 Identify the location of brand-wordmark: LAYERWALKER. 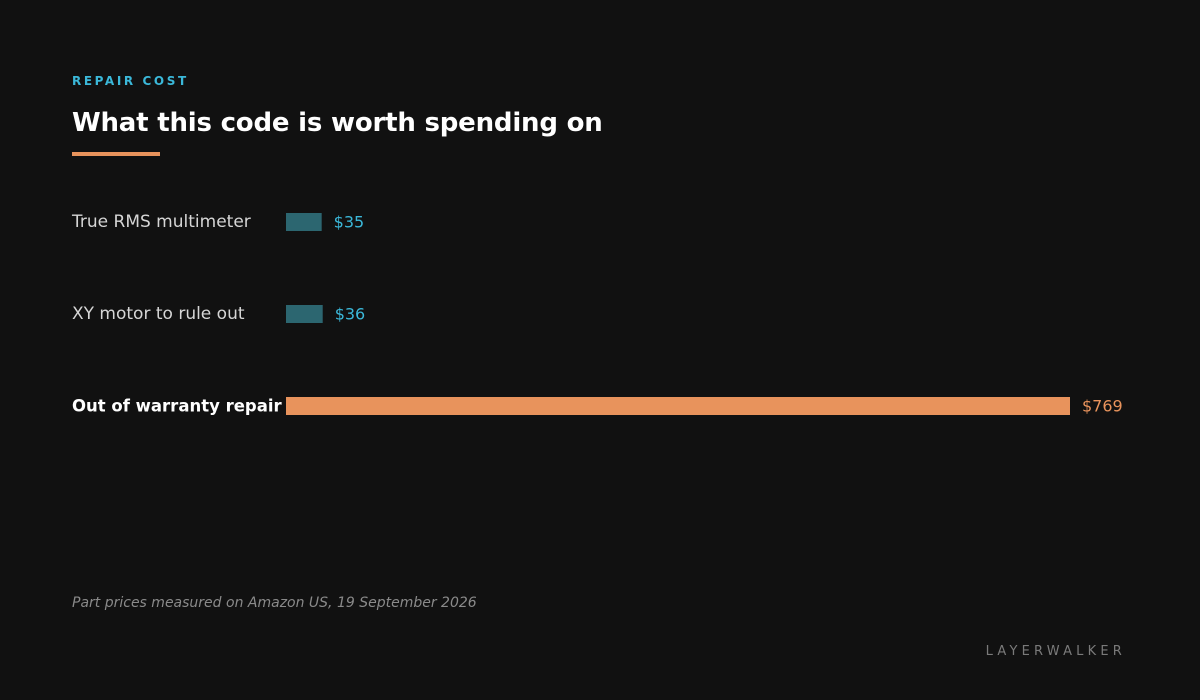
(1055, 651).